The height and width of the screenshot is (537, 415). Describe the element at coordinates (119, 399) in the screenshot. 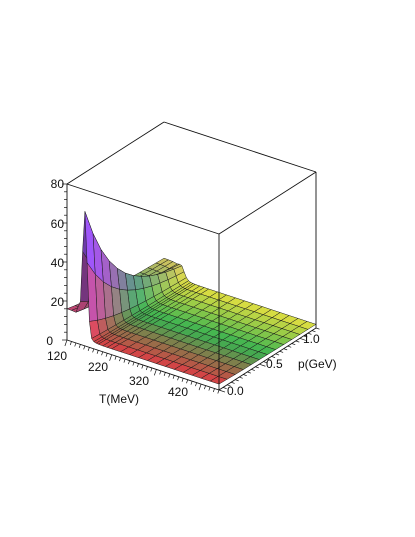

I see `x-axis-title: T(MeV)` at that location.